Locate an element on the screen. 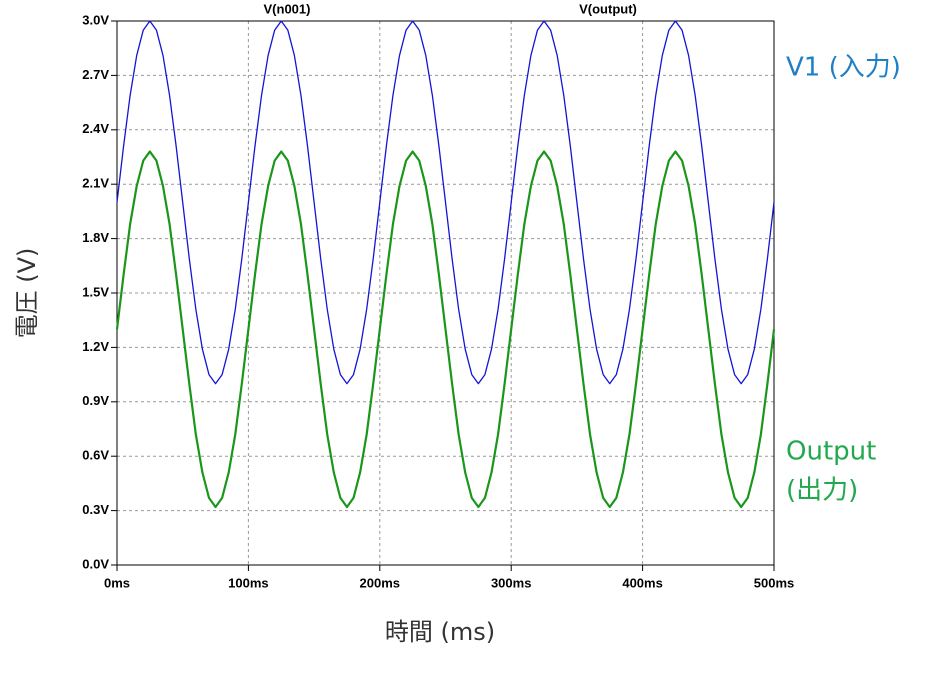 Image resolution: width=941 pixels, height=673 pixels. y-tick-label: 0.0V is located at coordinates (95, 563).